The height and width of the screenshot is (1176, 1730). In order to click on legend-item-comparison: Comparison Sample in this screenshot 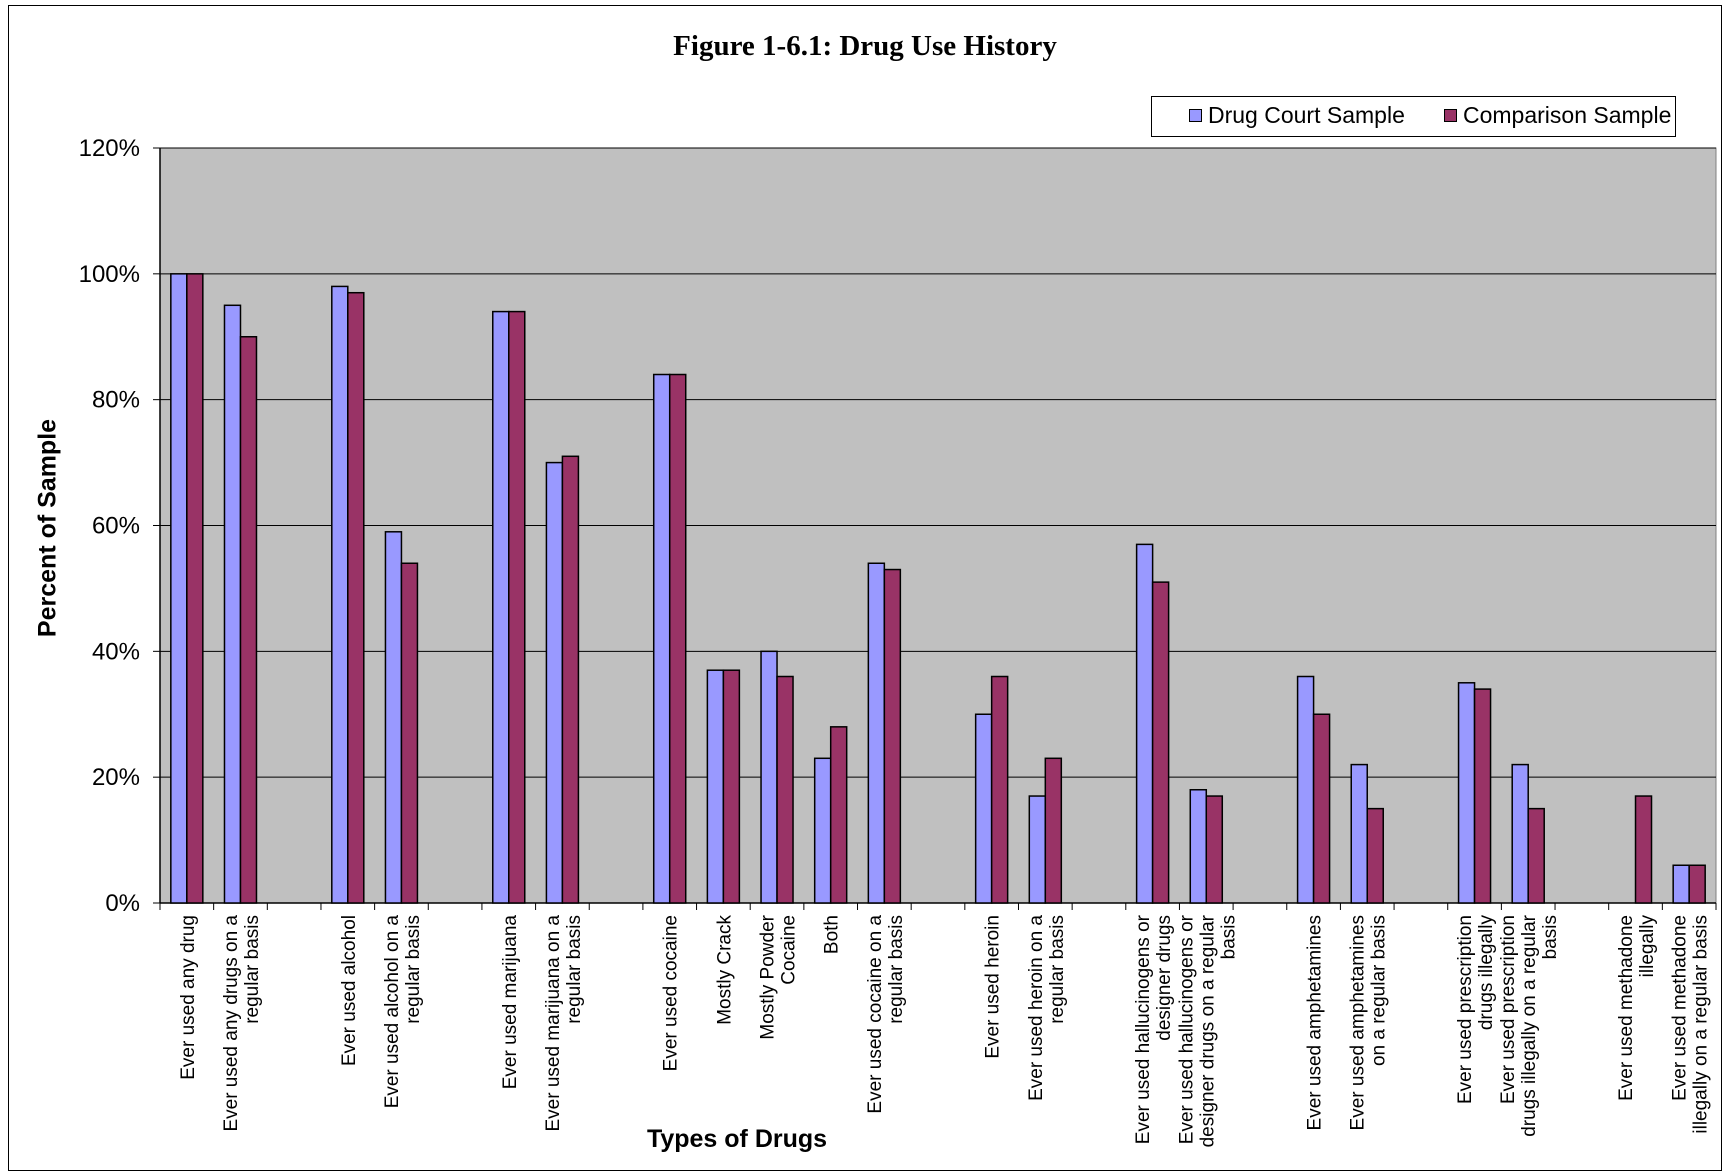, I will do `click(1557, 115)`.